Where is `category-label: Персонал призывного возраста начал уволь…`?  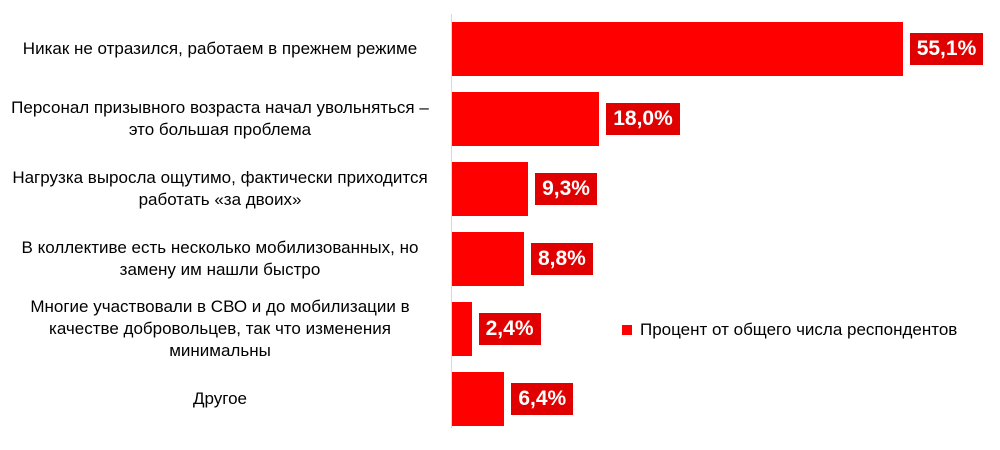 category-label: Персонал призывного возраста начал уволь… is located at coordinates (220, 118).